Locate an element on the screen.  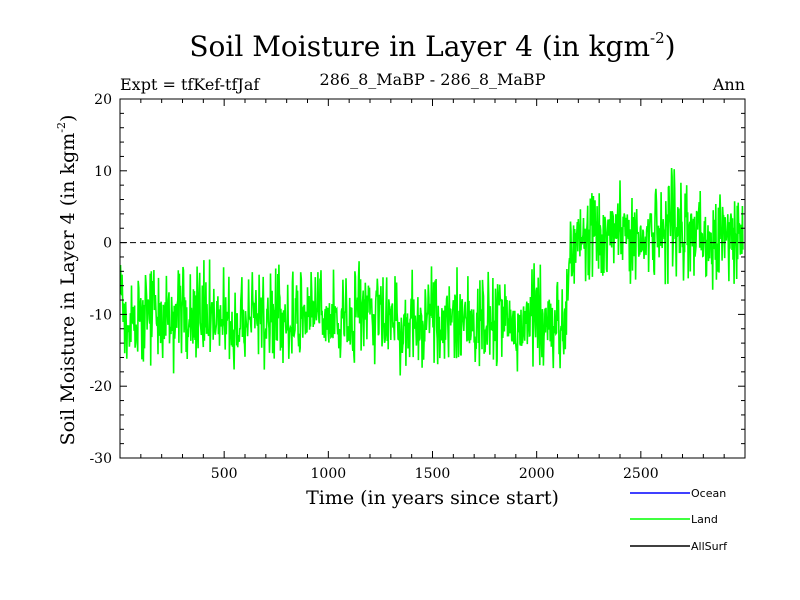
x-tick-label: 2500 is located at coordinates (641, 474).